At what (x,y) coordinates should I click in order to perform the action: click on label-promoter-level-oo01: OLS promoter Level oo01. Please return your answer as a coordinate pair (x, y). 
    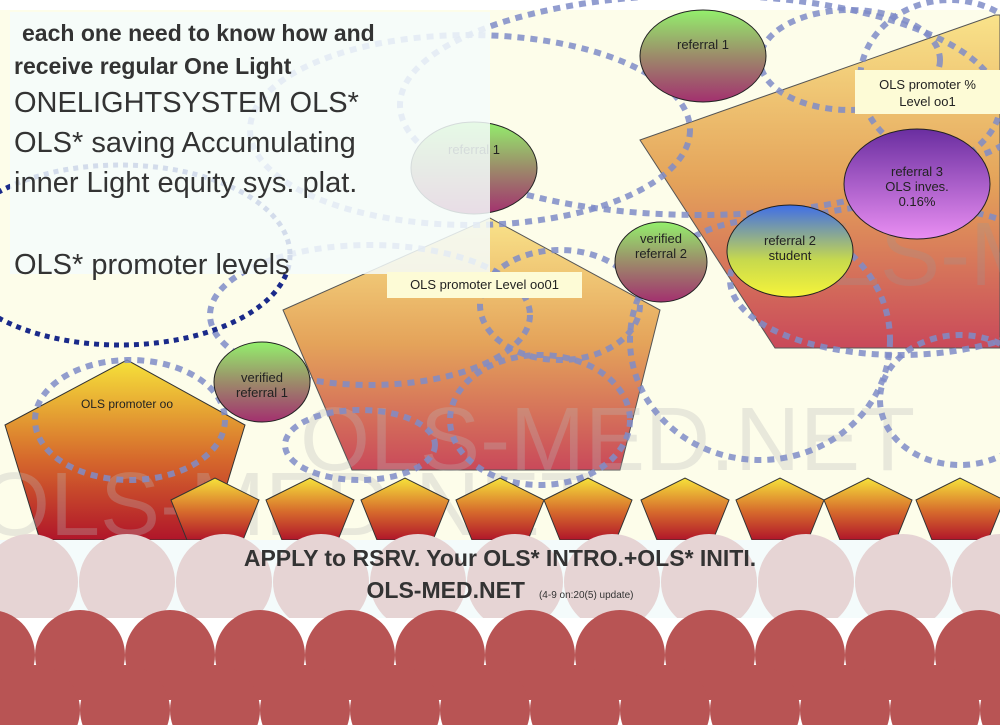
    Looking at the image, I should click on (484, 285).